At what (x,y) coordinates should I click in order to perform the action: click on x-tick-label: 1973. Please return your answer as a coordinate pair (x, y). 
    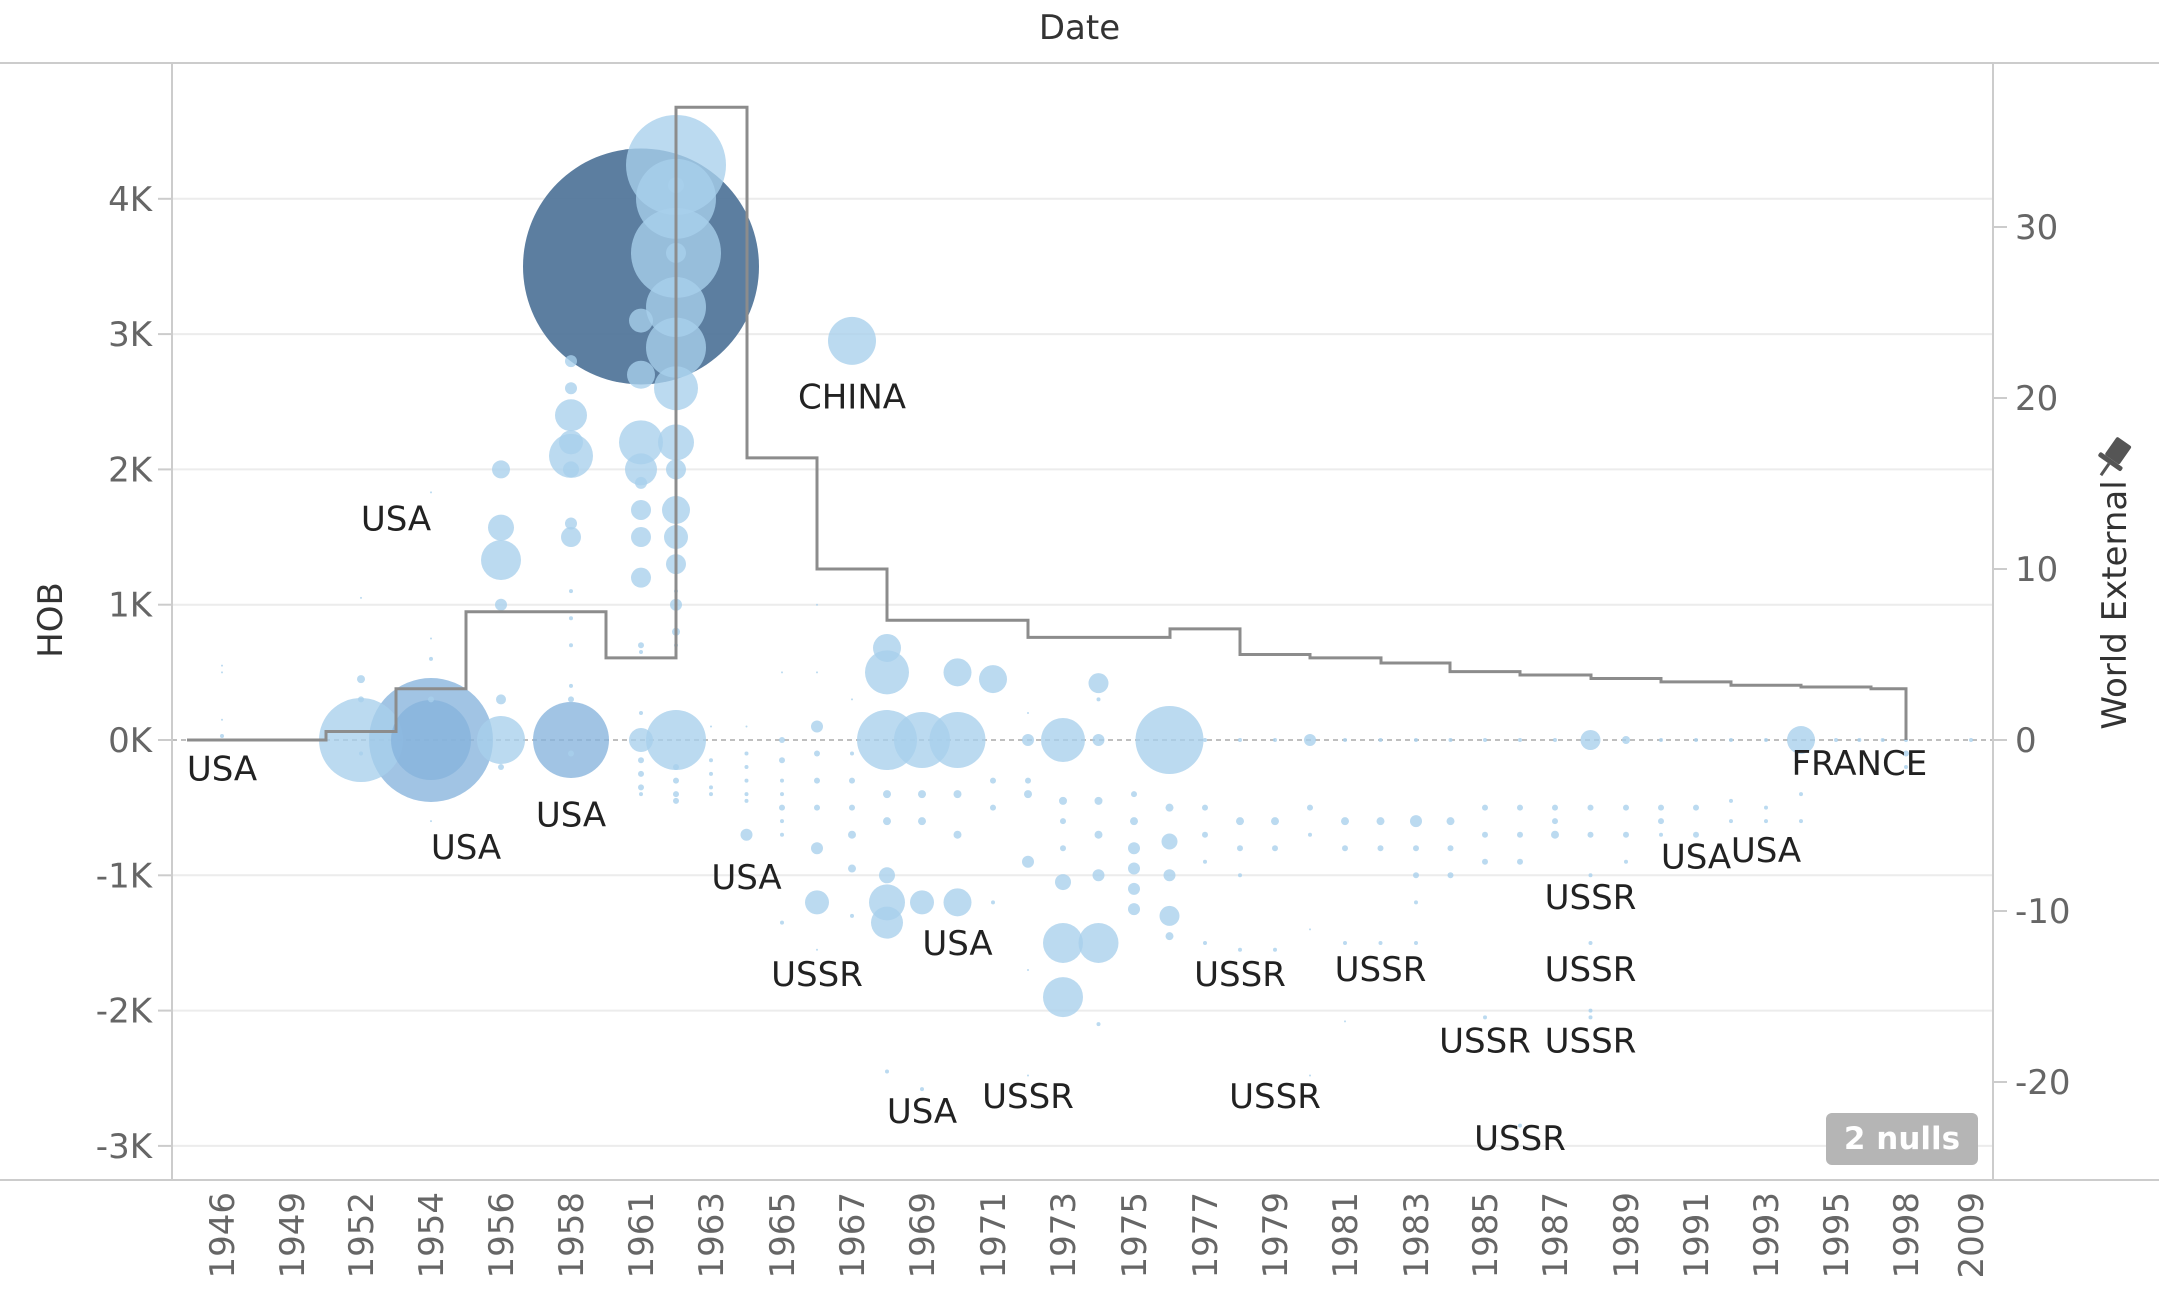
    Looking at the image, I should click on (1064, 1235).